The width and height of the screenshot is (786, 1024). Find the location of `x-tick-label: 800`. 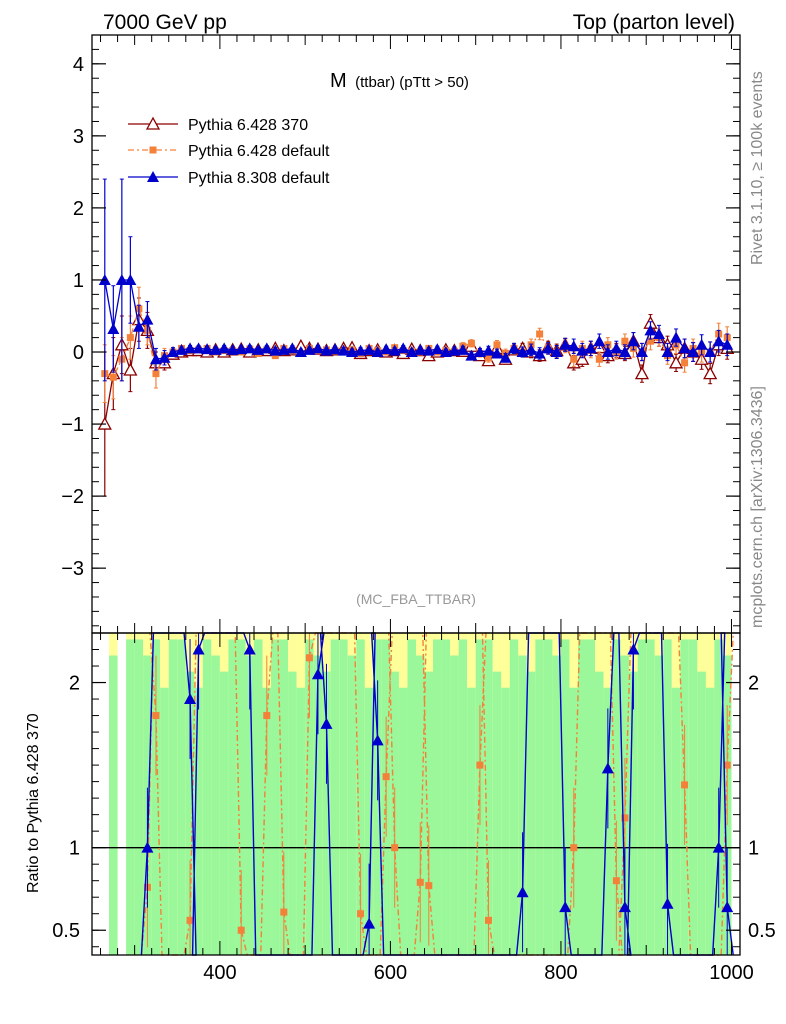

x-tick-label: 800 is located at coordinates (560, 973).